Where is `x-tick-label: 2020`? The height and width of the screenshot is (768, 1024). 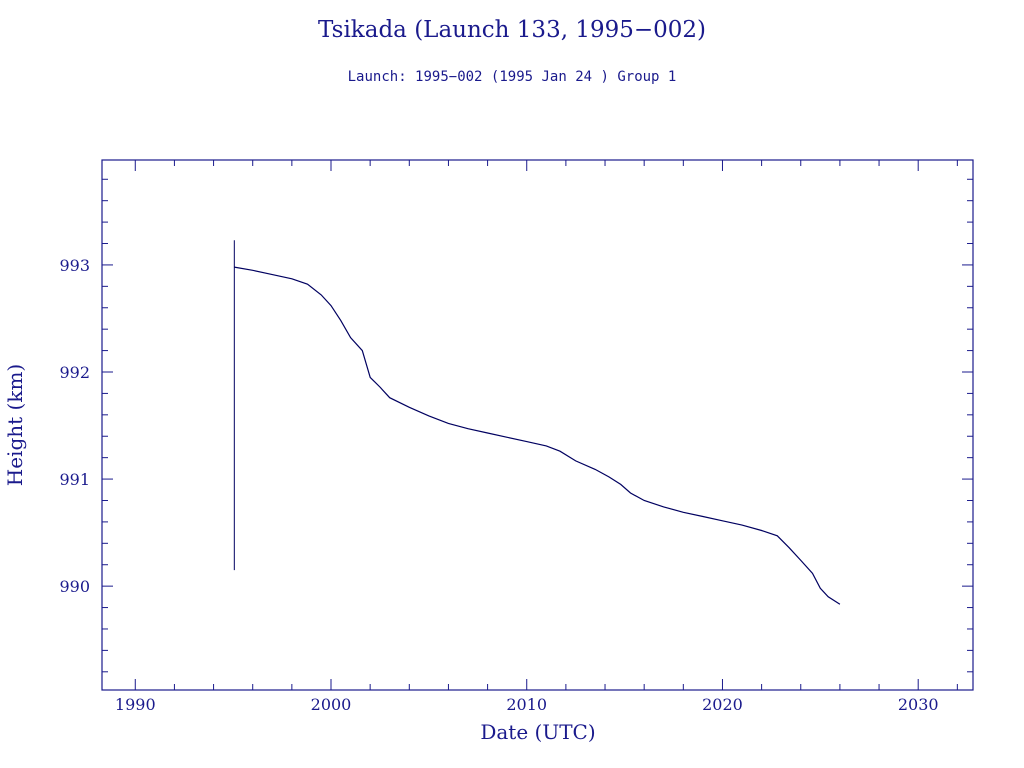
x-tick-label: 2020 is located at coordinates (722, 704).